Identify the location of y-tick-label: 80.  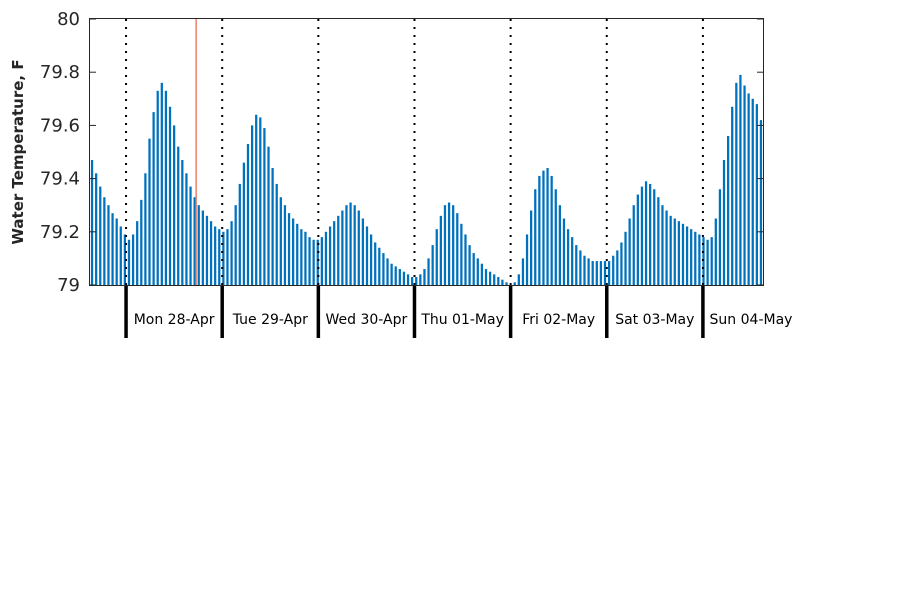
(68, 19).